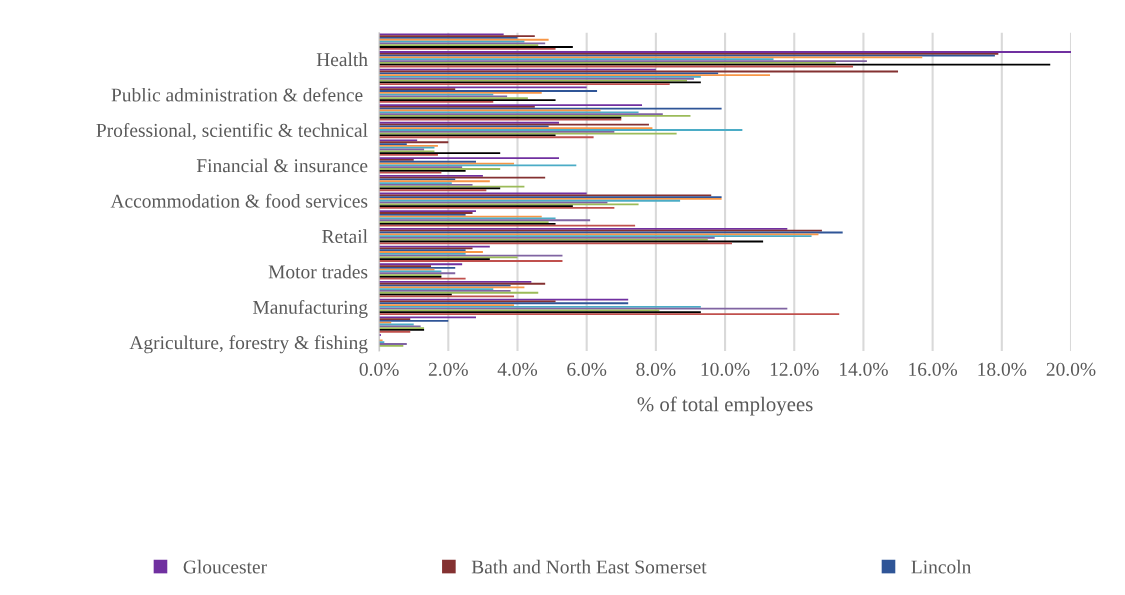  What do you see at coordinates (794, 369) in the screenshot?
I see `x-tick-label: 12.0%` at bounding box center [794, 369].